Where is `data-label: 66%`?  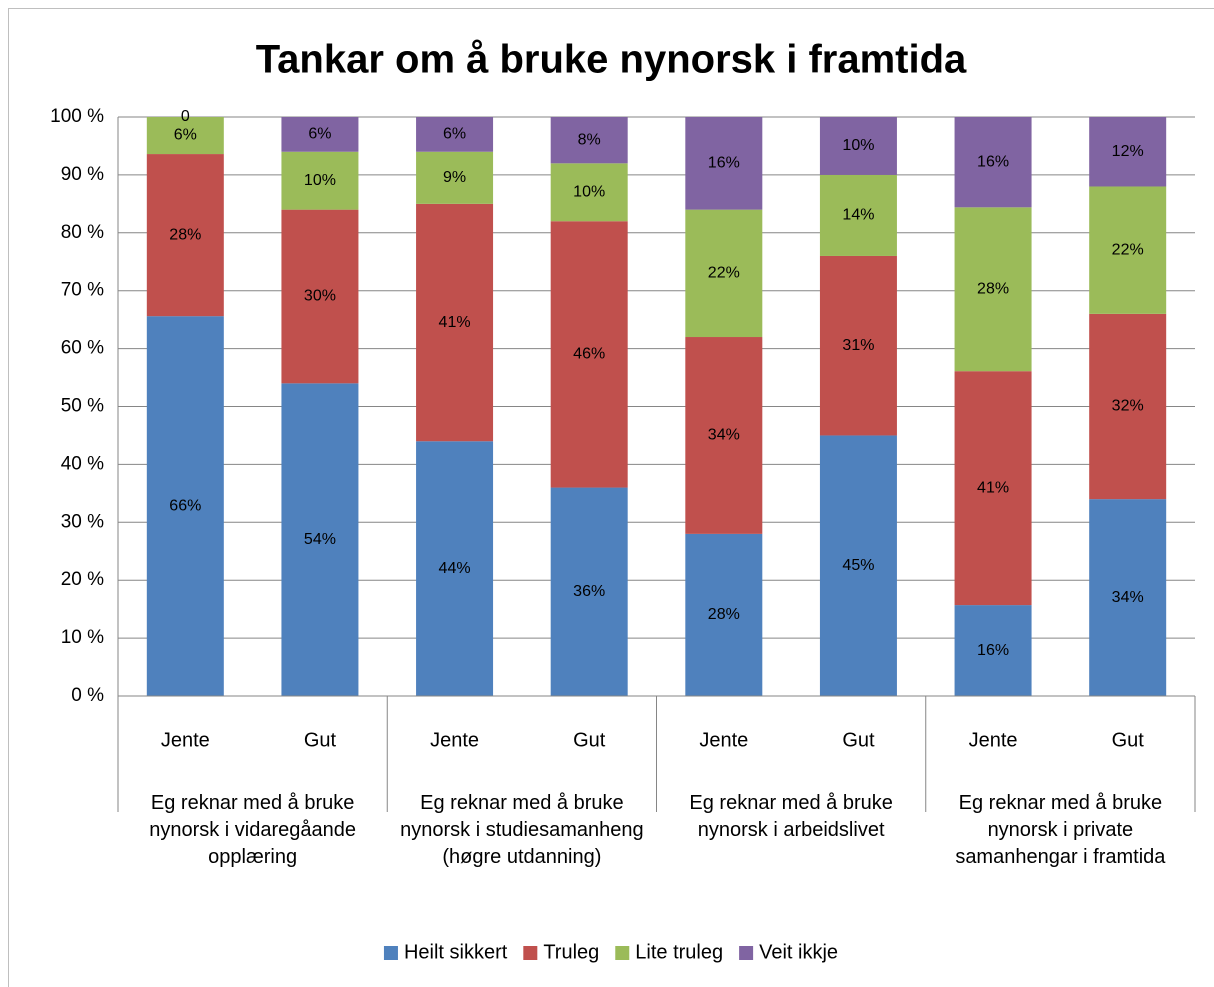
data-label: 66% is located at coordinates (185, 505).